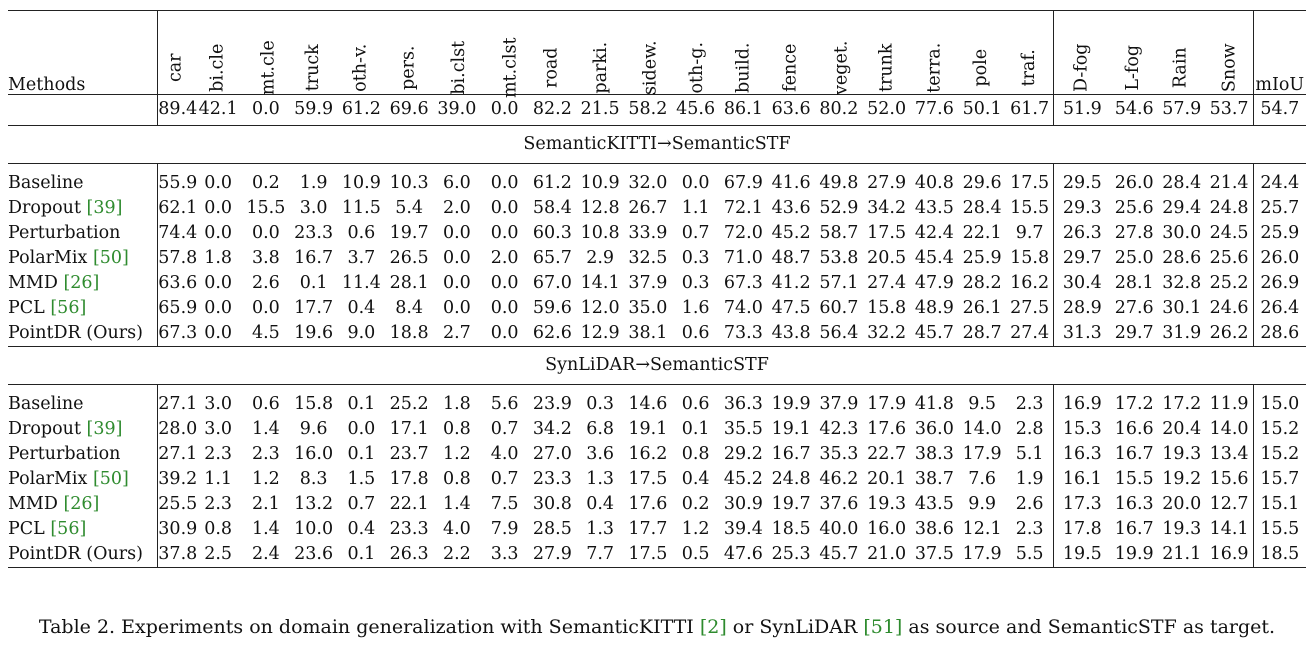  Describe the element at coordinates (504, 528) in the screenshot. I see `value-cell: 7.9` at that location.